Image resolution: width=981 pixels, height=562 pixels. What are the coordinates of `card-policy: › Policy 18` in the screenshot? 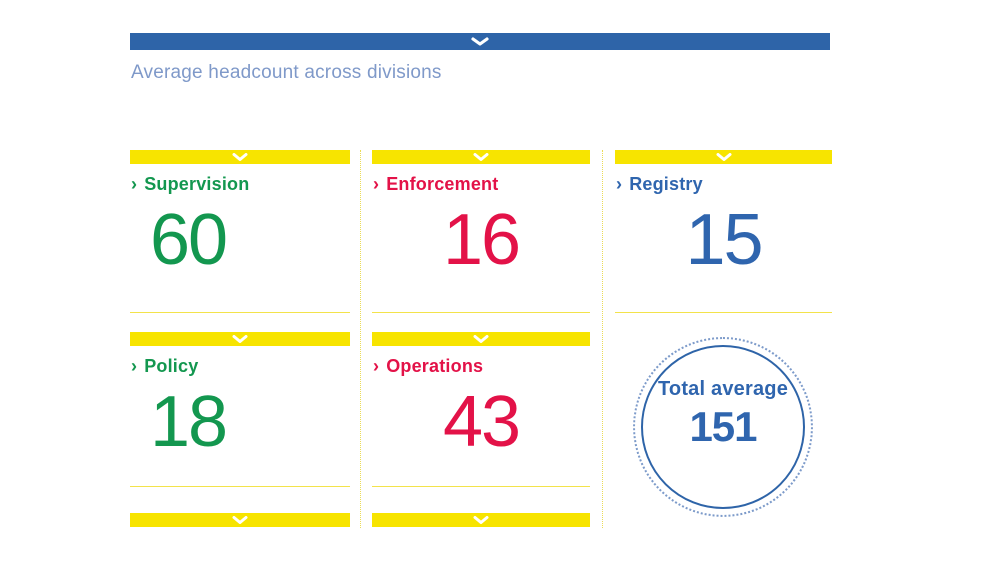 It's located at (240, 395).